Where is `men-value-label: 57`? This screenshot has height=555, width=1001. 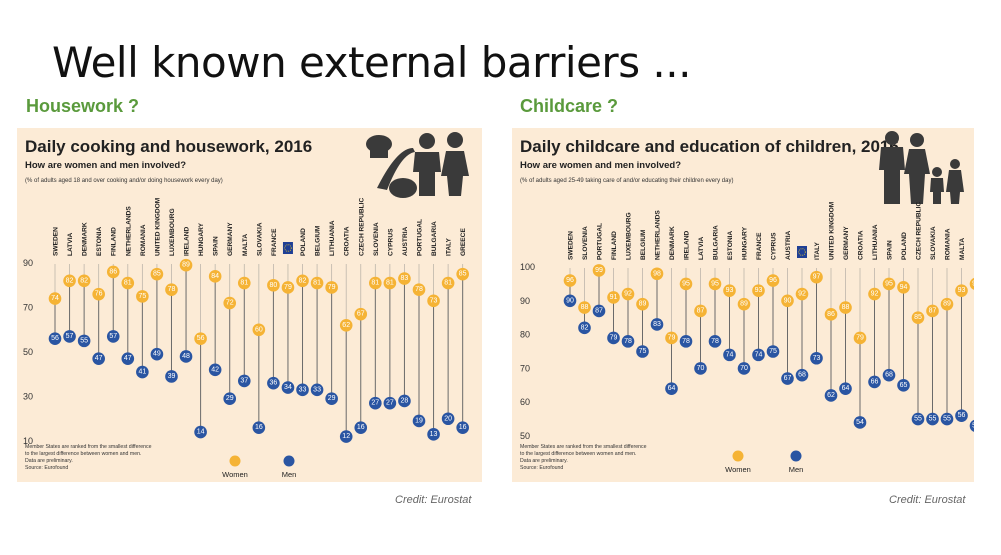
men-value-label: 57 is located at coordinates (70, 336).